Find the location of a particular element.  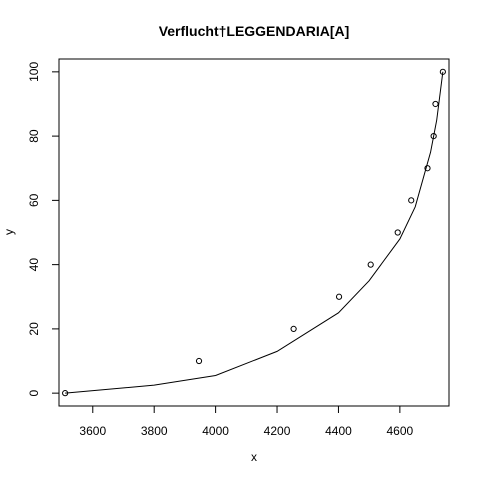

y-tick-label: 80 is located at coordinates (34, 136).